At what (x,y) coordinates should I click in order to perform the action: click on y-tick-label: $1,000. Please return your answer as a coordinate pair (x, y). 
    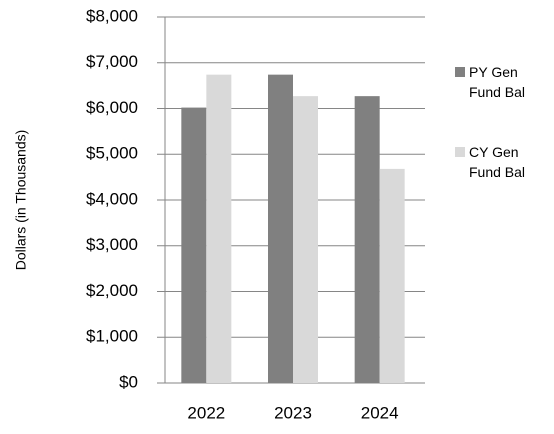
    Looking at the image, I should click on (112, 336).